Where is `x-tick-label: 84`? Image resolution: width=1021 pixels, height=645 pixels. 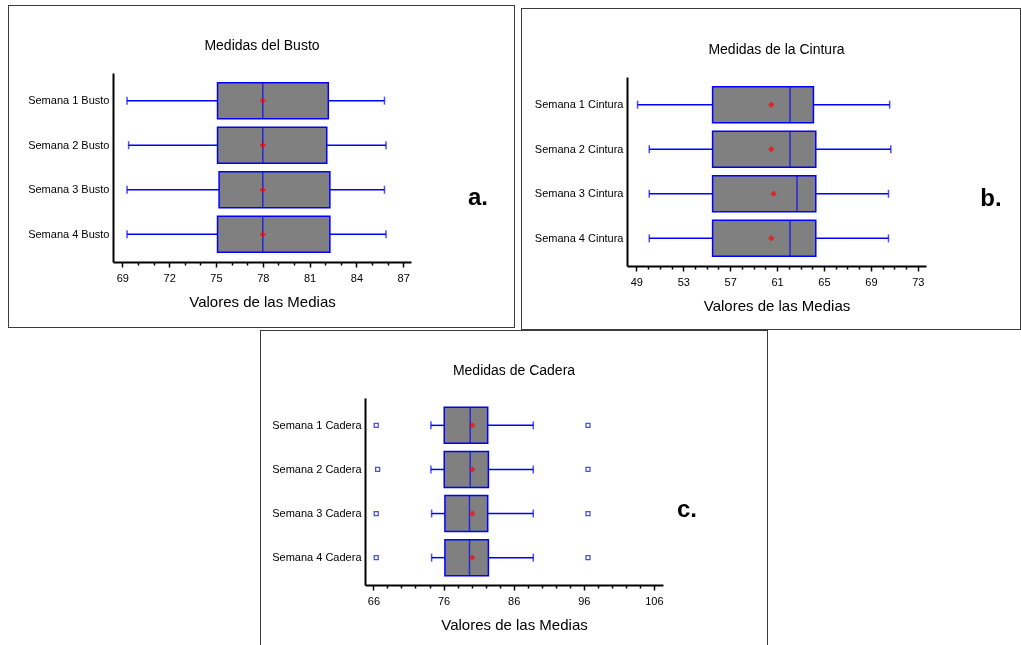 x-tick-label: 84 is located at coordinates (357, 277).